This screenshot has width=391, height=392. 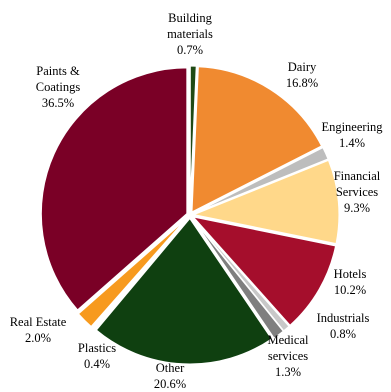 What do you see at coordinates (193, 138) in the screenshot?
I see `pie-slice-building-materials` at bounding box center [193, 138].